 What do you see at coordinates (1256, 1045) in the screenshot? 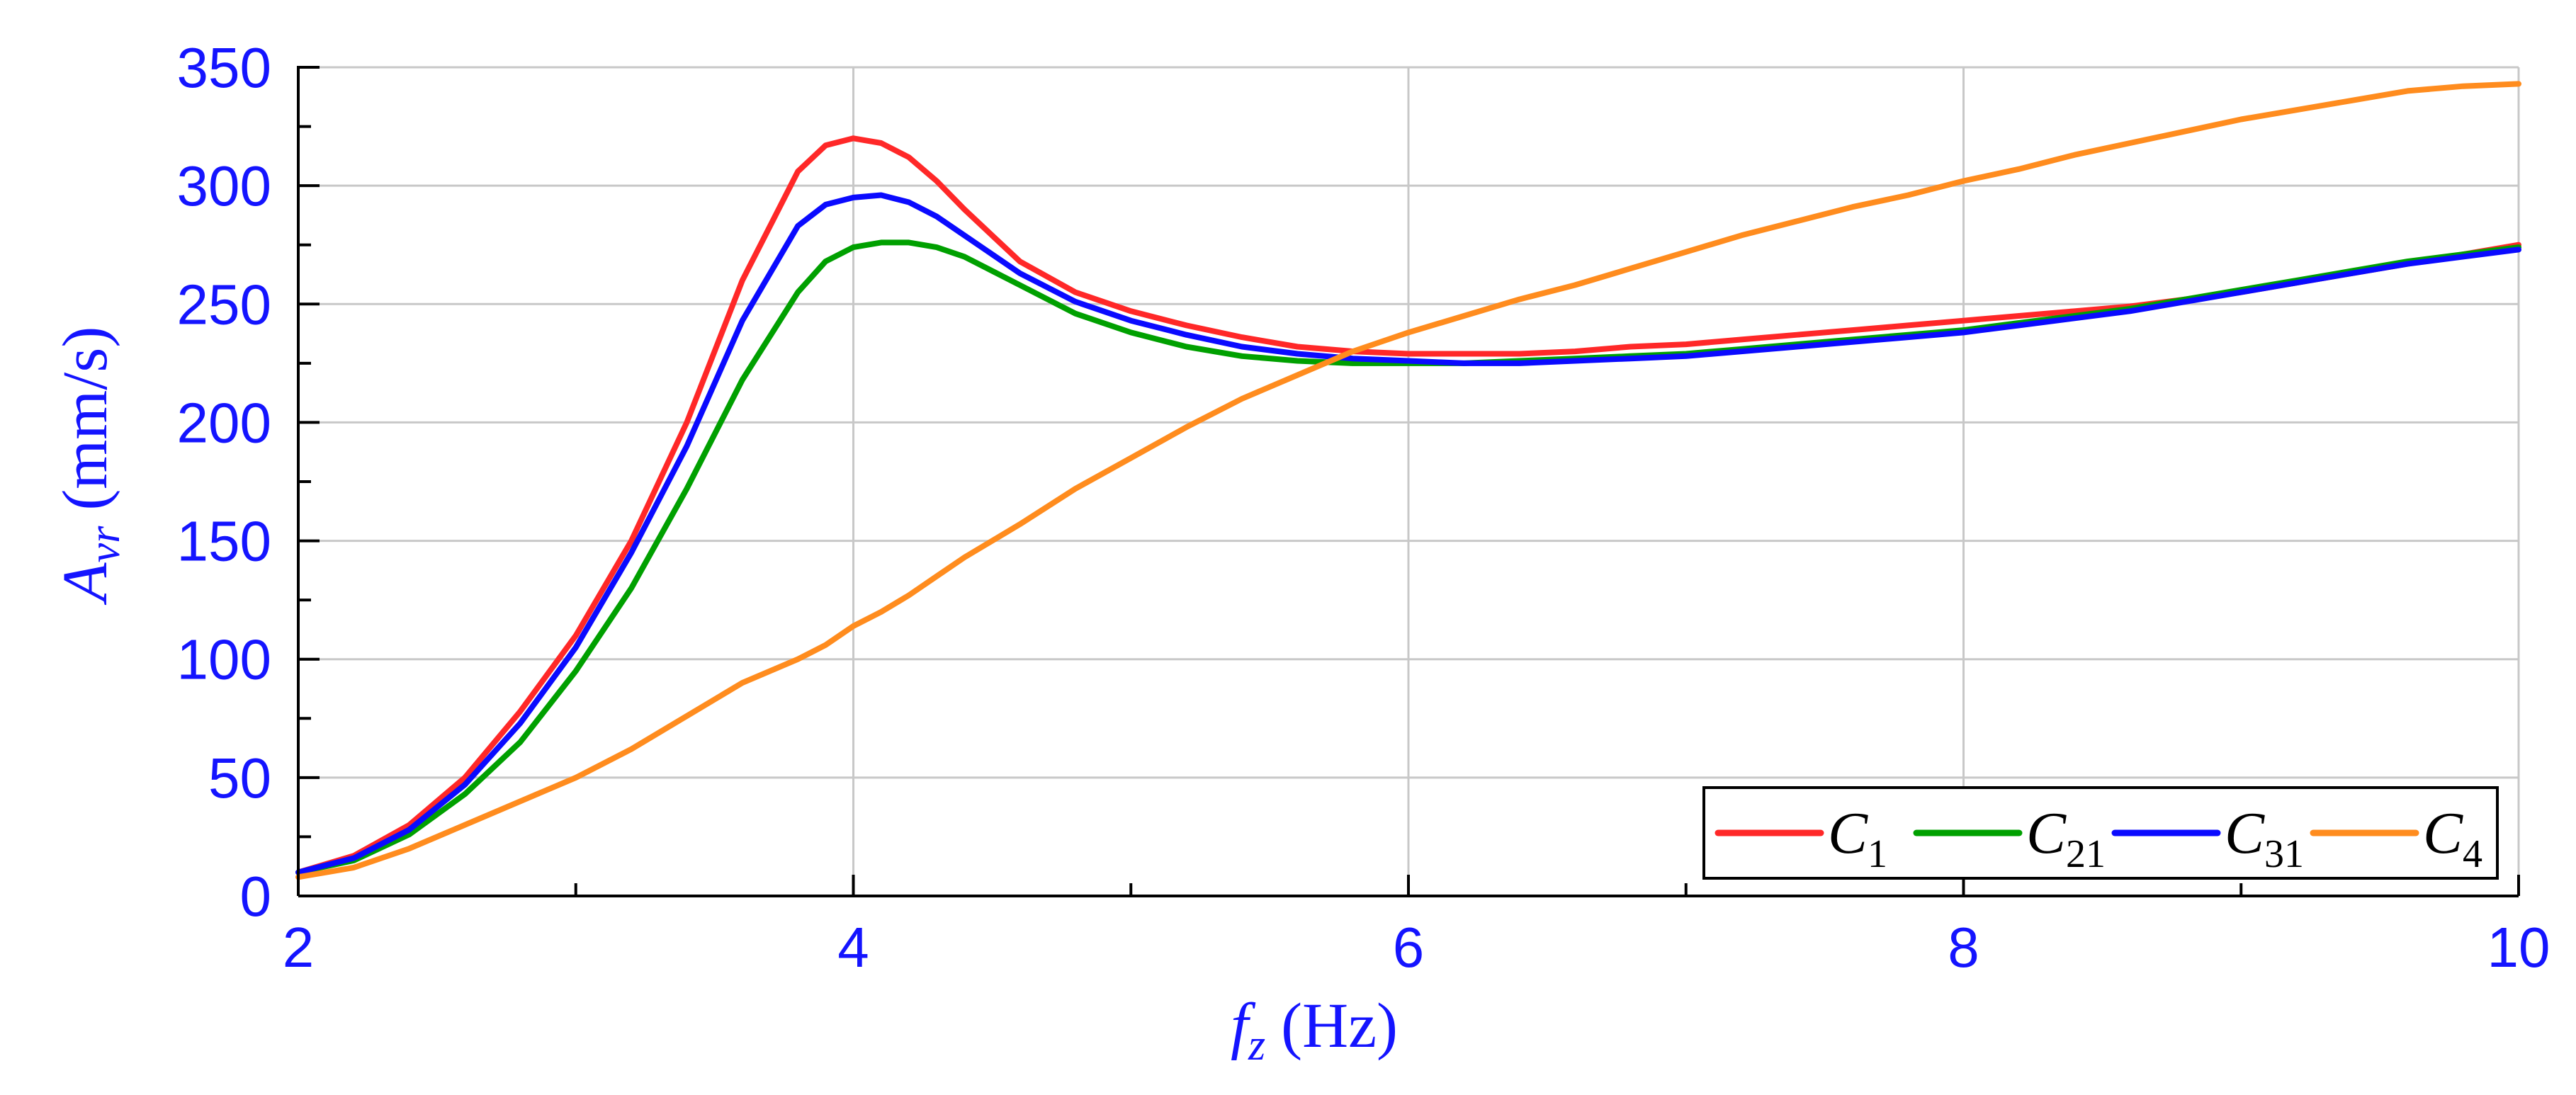
I see `x-axis-subscript: z` at bounding box center [1256, 1045].